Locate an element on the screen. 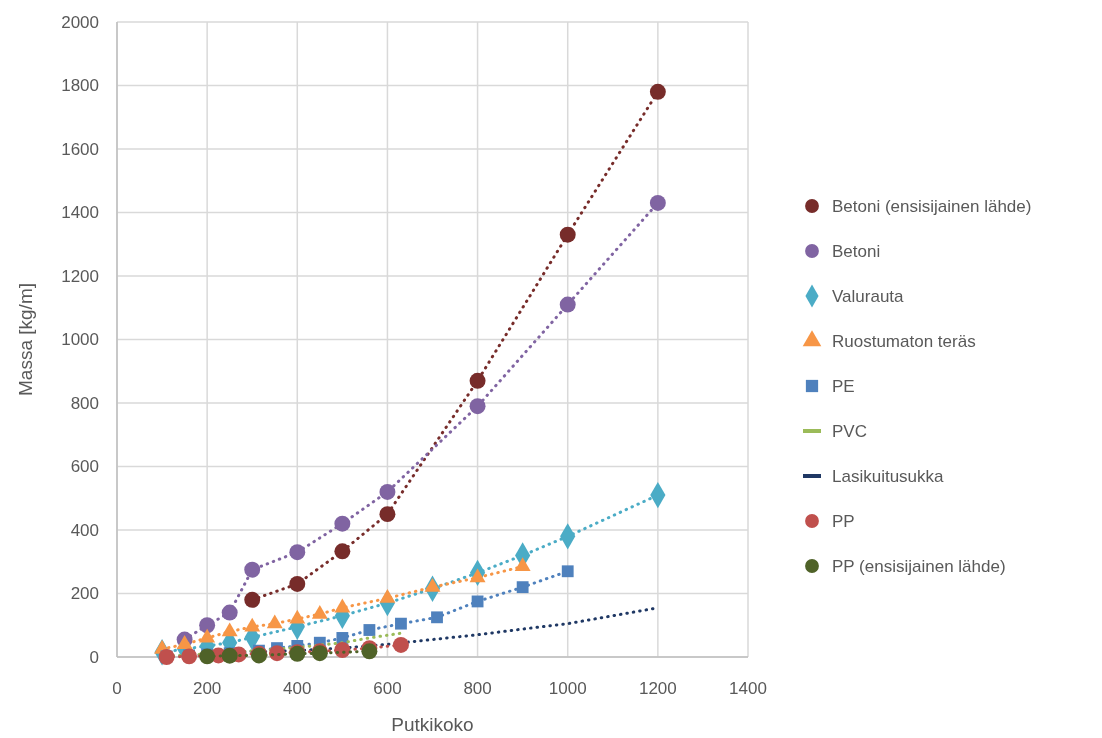 This screenshot has width=1102, height=738. y-tick-label: 2000 is located at coordinates (80, 22).